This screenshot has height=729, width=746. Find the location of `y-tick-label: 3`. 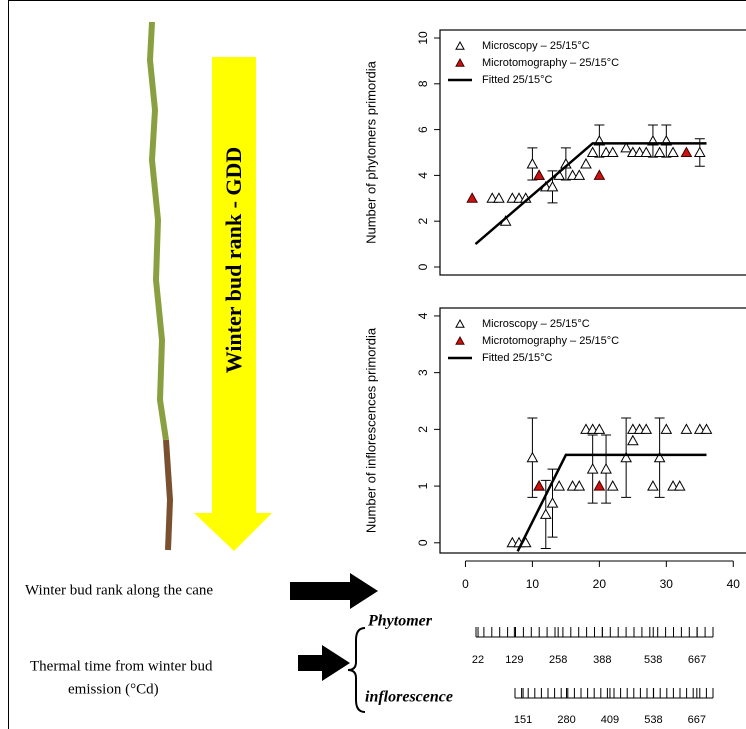

y-tick-label: 3 is located at coordinates (423, 372).